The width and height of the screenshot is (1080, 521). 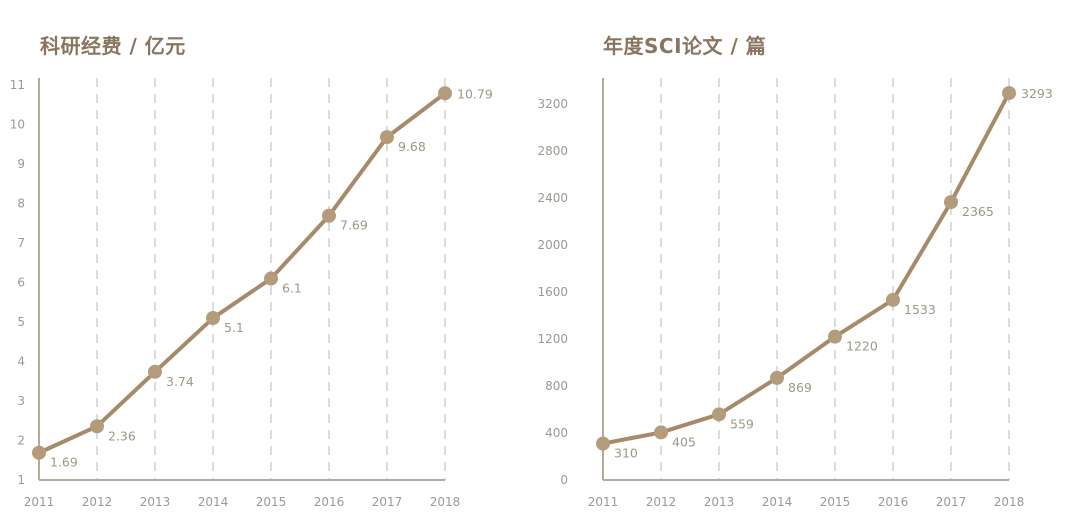 What do you see at coordinates (978, 211) in the screenshot?
I see `data-label: 2365` at bounding box center [978, 211].